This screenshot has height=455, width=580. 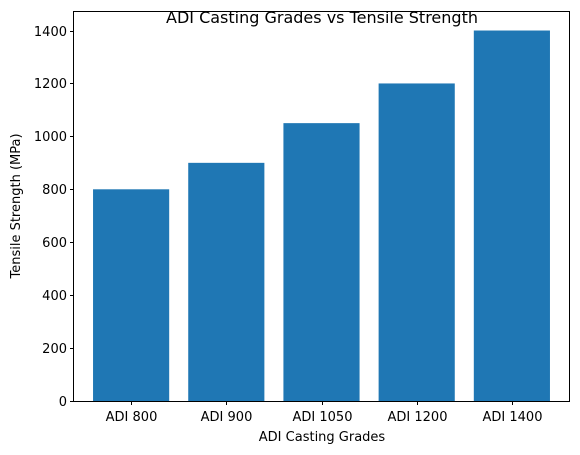 I want to click on y-tick-label: 1200, so click(x=50, y=84).